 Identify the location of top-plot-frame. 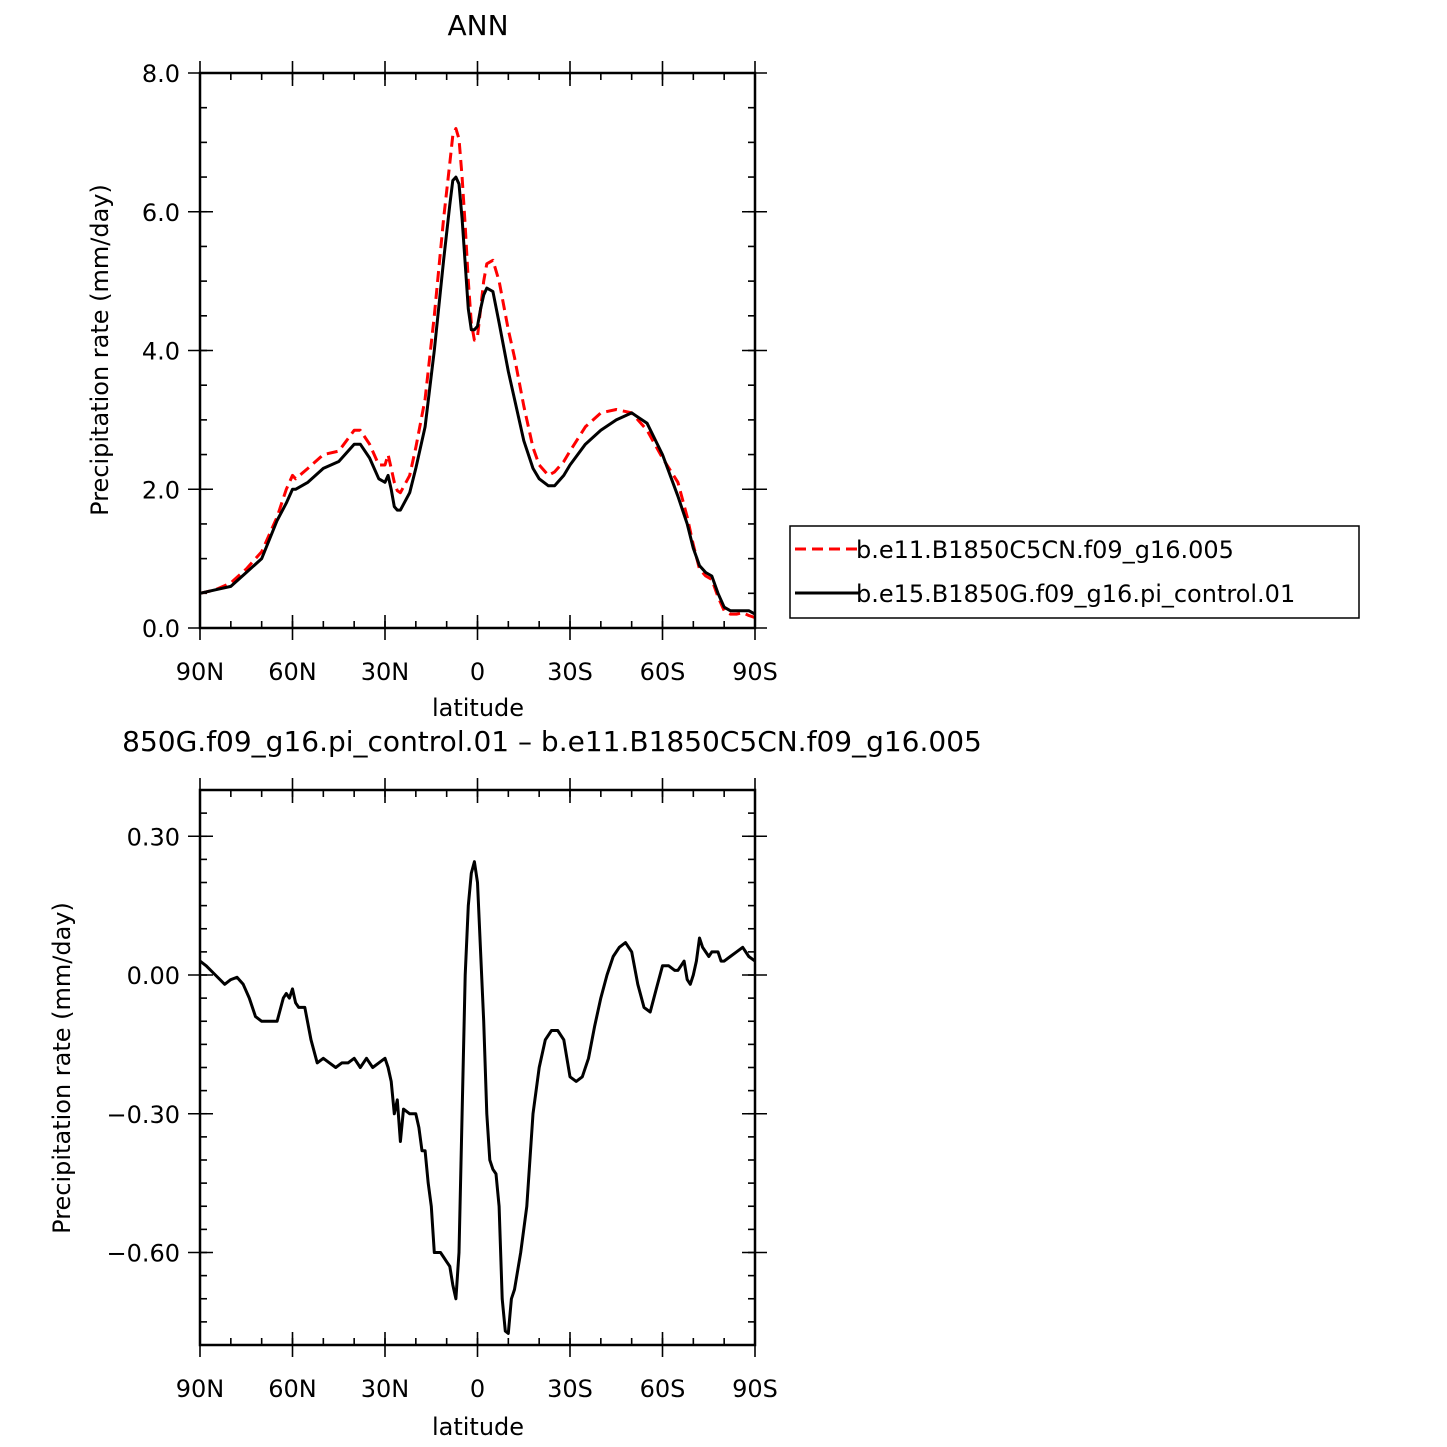
(477, 350).